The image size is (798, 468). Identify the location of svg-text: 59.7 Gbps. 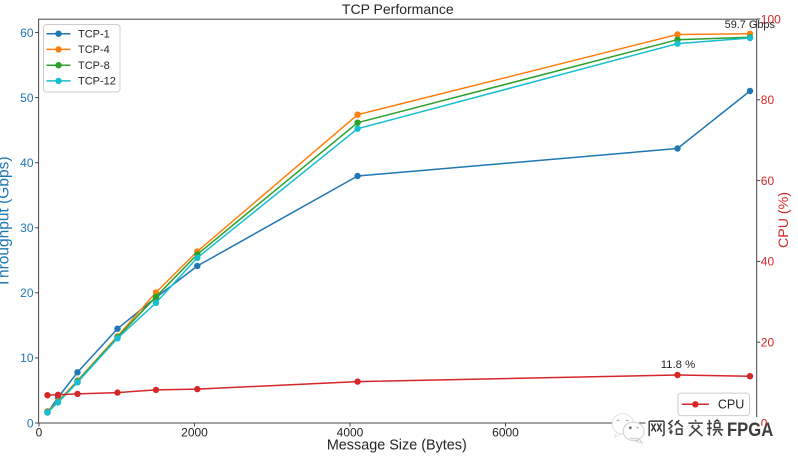
(750, 25).